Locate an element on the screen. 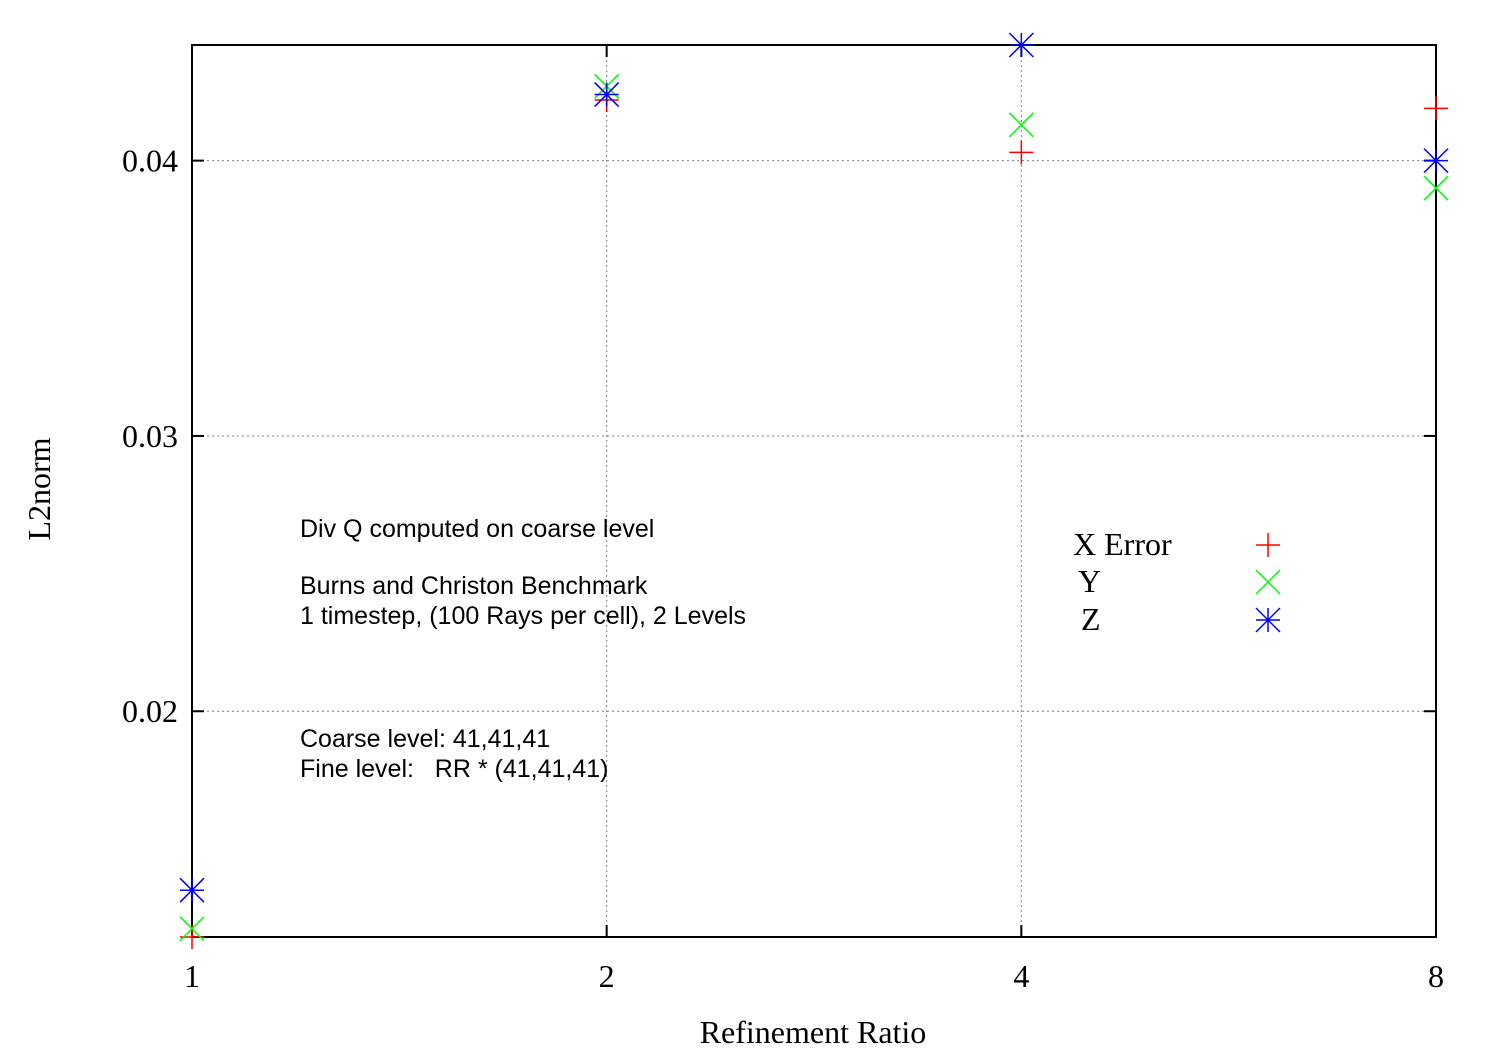  annotation-line-2: Burns and Christon Benchmark is located at coordinates (474, 586).